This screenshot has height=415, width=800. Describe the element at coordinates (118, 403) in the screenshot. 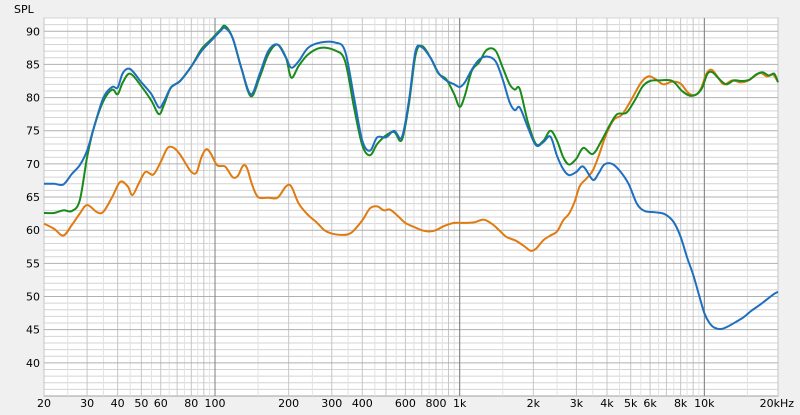

I see `x-tick-label: 40` at that location.